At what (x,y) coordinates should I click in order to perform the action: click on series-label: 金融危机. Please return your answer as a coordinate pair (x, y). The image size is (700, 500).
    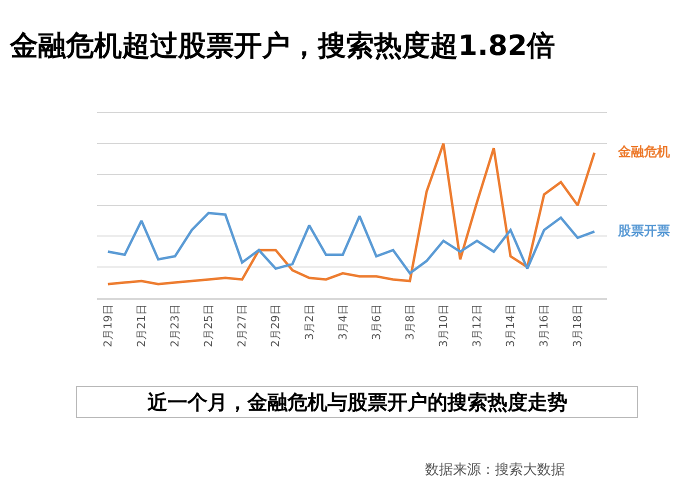
    Looking at the image, I should click on (643, 152).